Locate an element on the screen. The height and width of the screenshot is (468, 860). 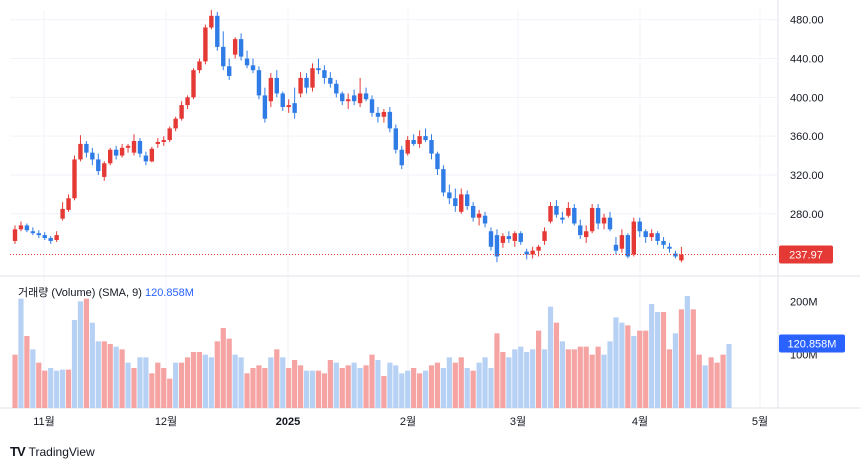
price-axis: 480.00 440.00 400.00 360.00 320.00 280.00 is located at coordinates (807, 118).